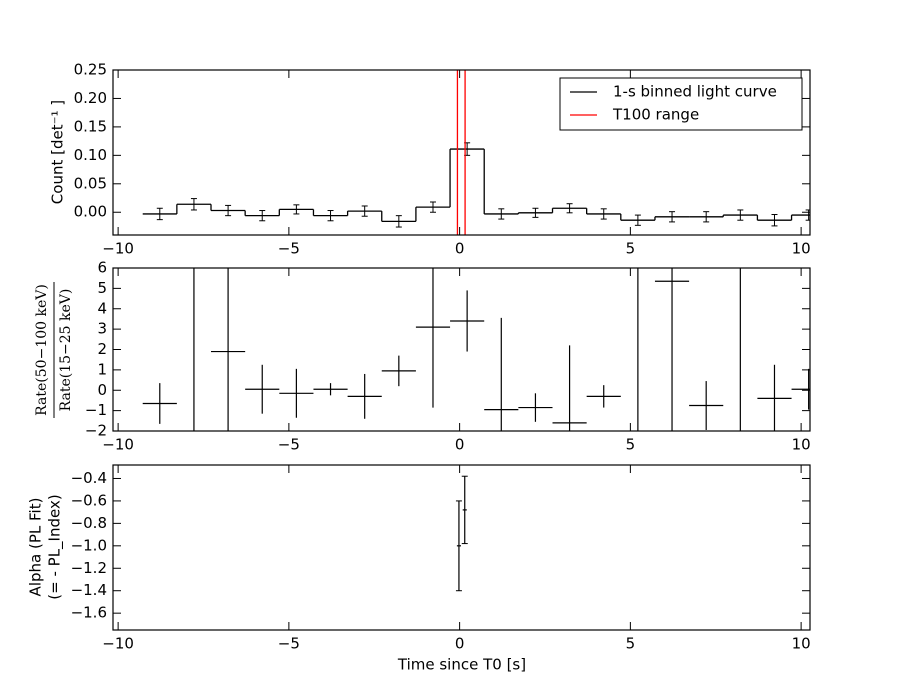  I want to click on legend-label: T100 range, so click(655, 115).